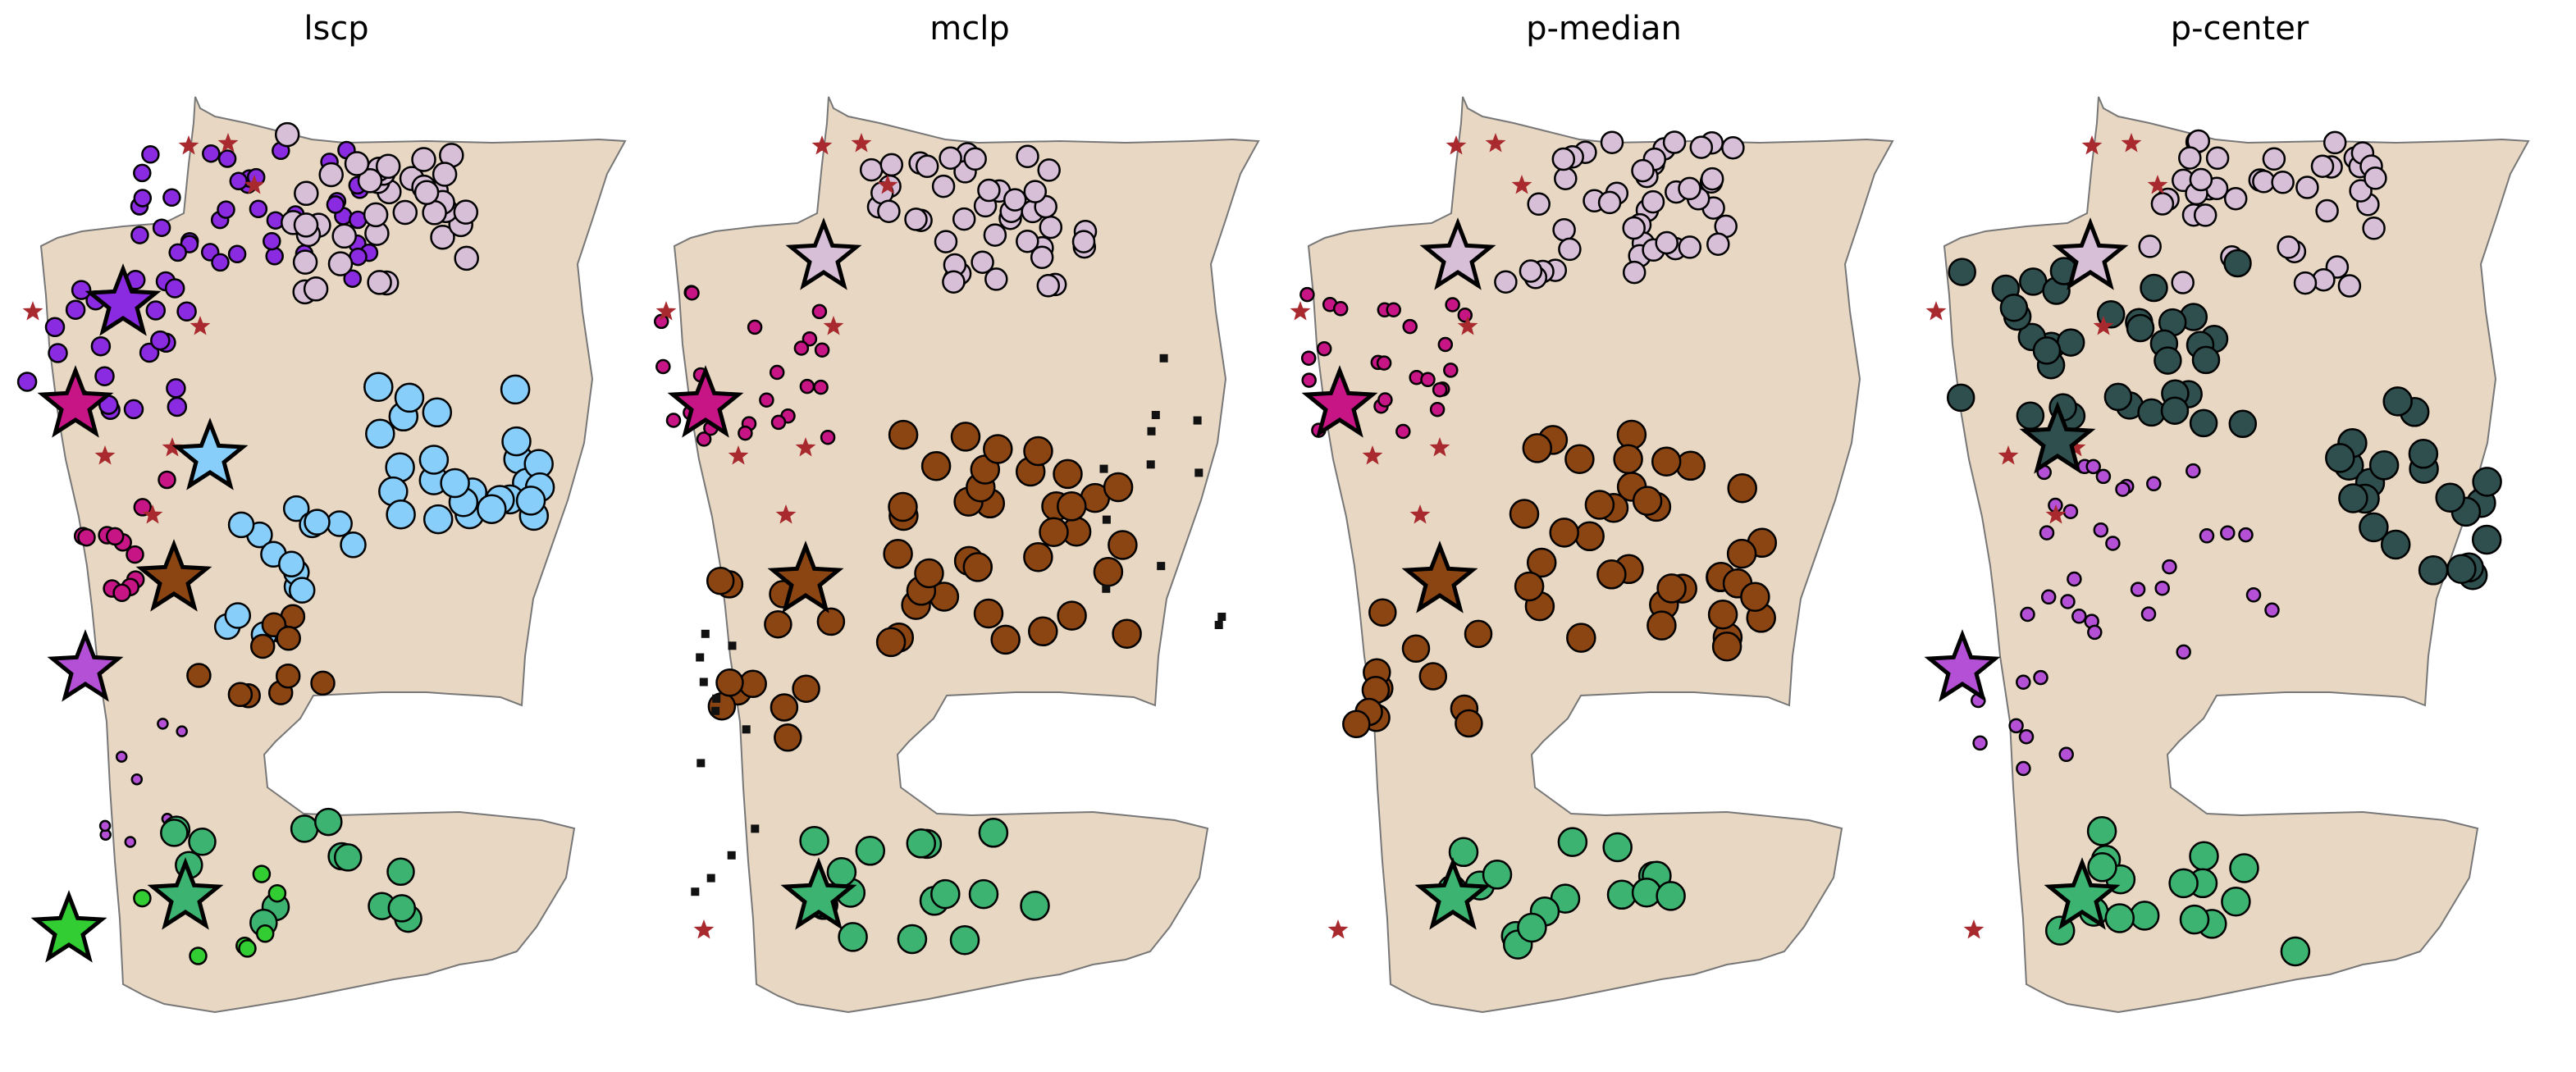  What do you see at coordinates (969, 29) in the screenshot?
I see `panel-title: mclp` at bounding box center [969, 29].